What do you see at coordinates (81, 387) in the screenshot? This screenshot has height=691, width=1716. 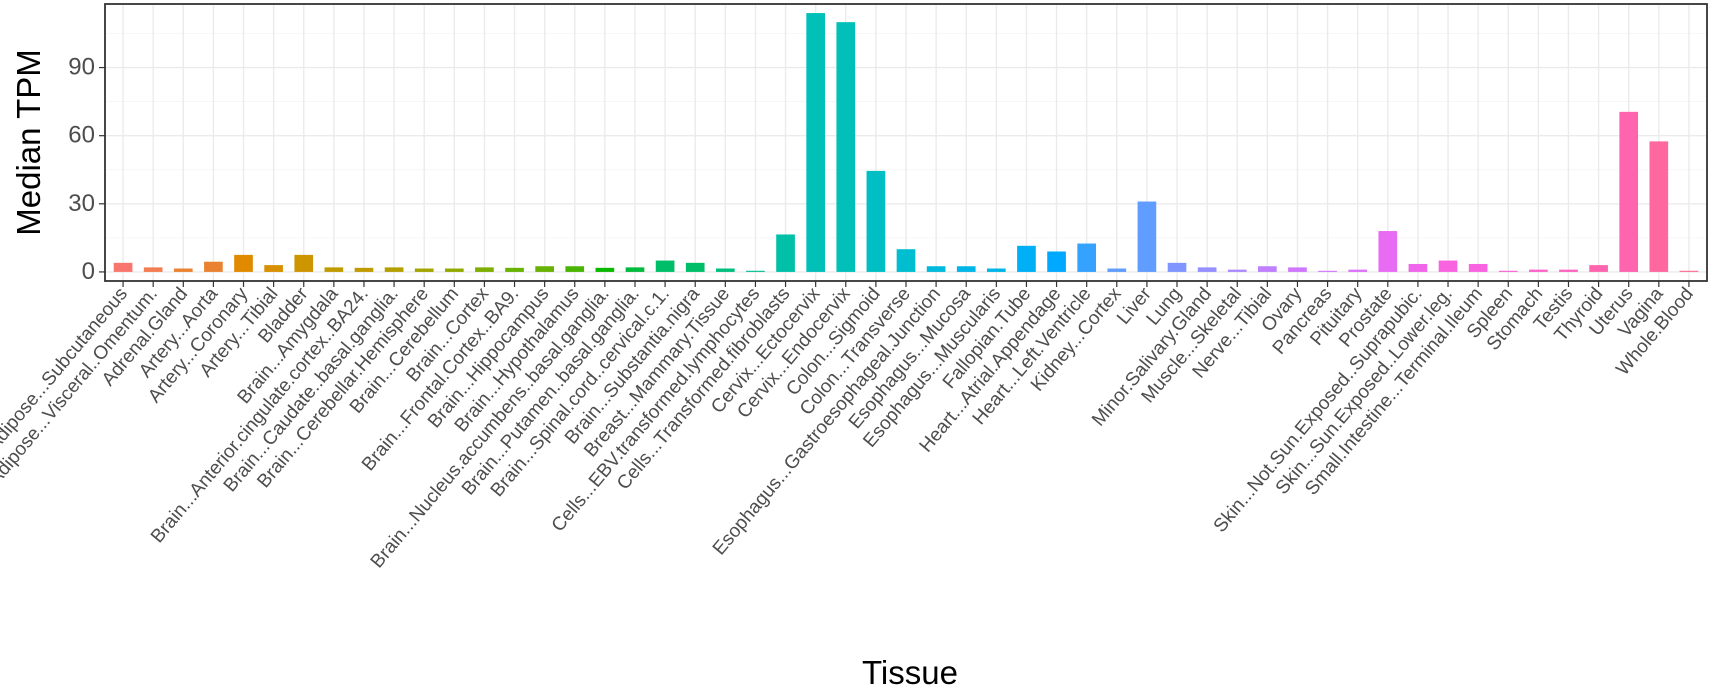 I see `x-tick-label: Adipose...Visceral..Omentum.` at bounding box center [81, 387].